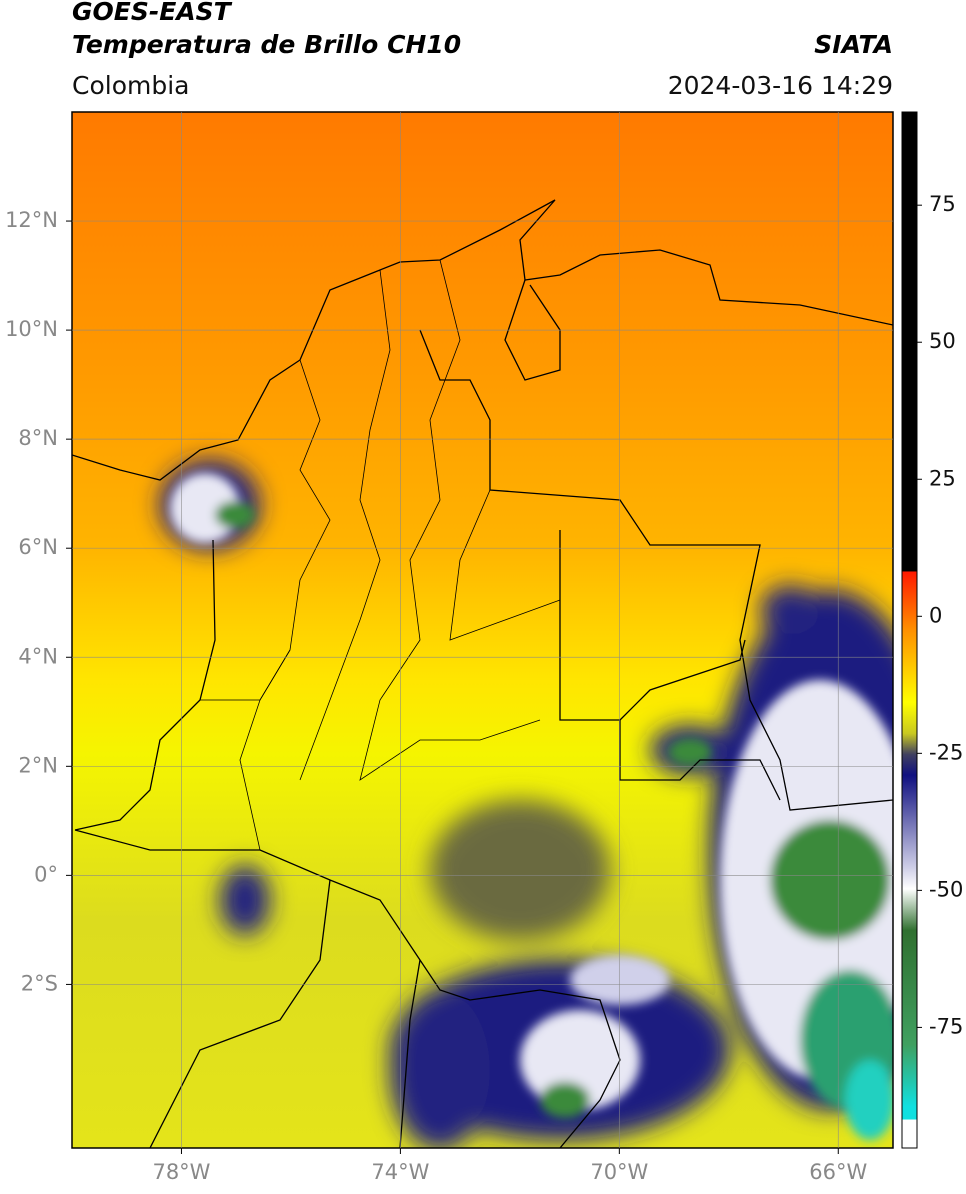  Describe the element at coordinates (935, 615) in the screenshot. I see `colorbar-tick-label: 0` at that location.